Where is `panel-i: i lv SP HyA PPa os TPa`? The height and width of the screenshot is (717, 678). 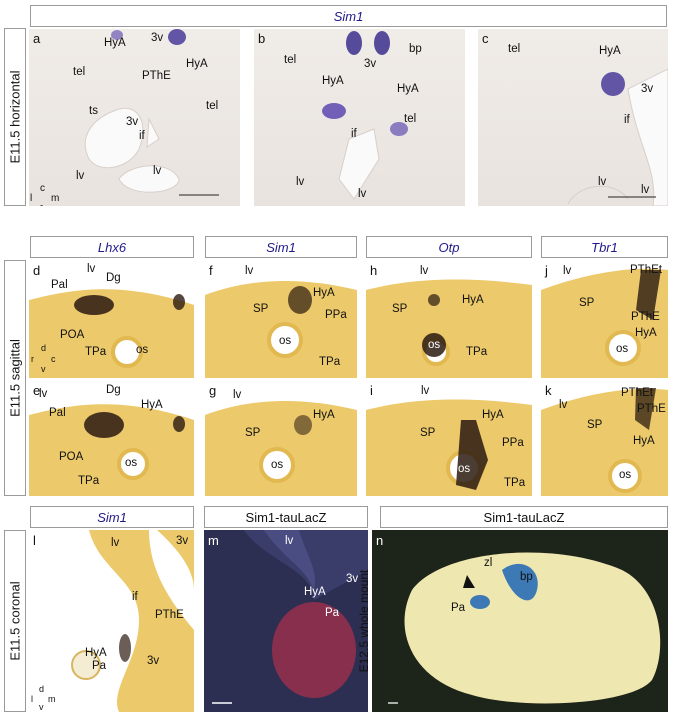
panel-i: i lv SP HyA PPa os TPa is located at coordinates (449, 438).